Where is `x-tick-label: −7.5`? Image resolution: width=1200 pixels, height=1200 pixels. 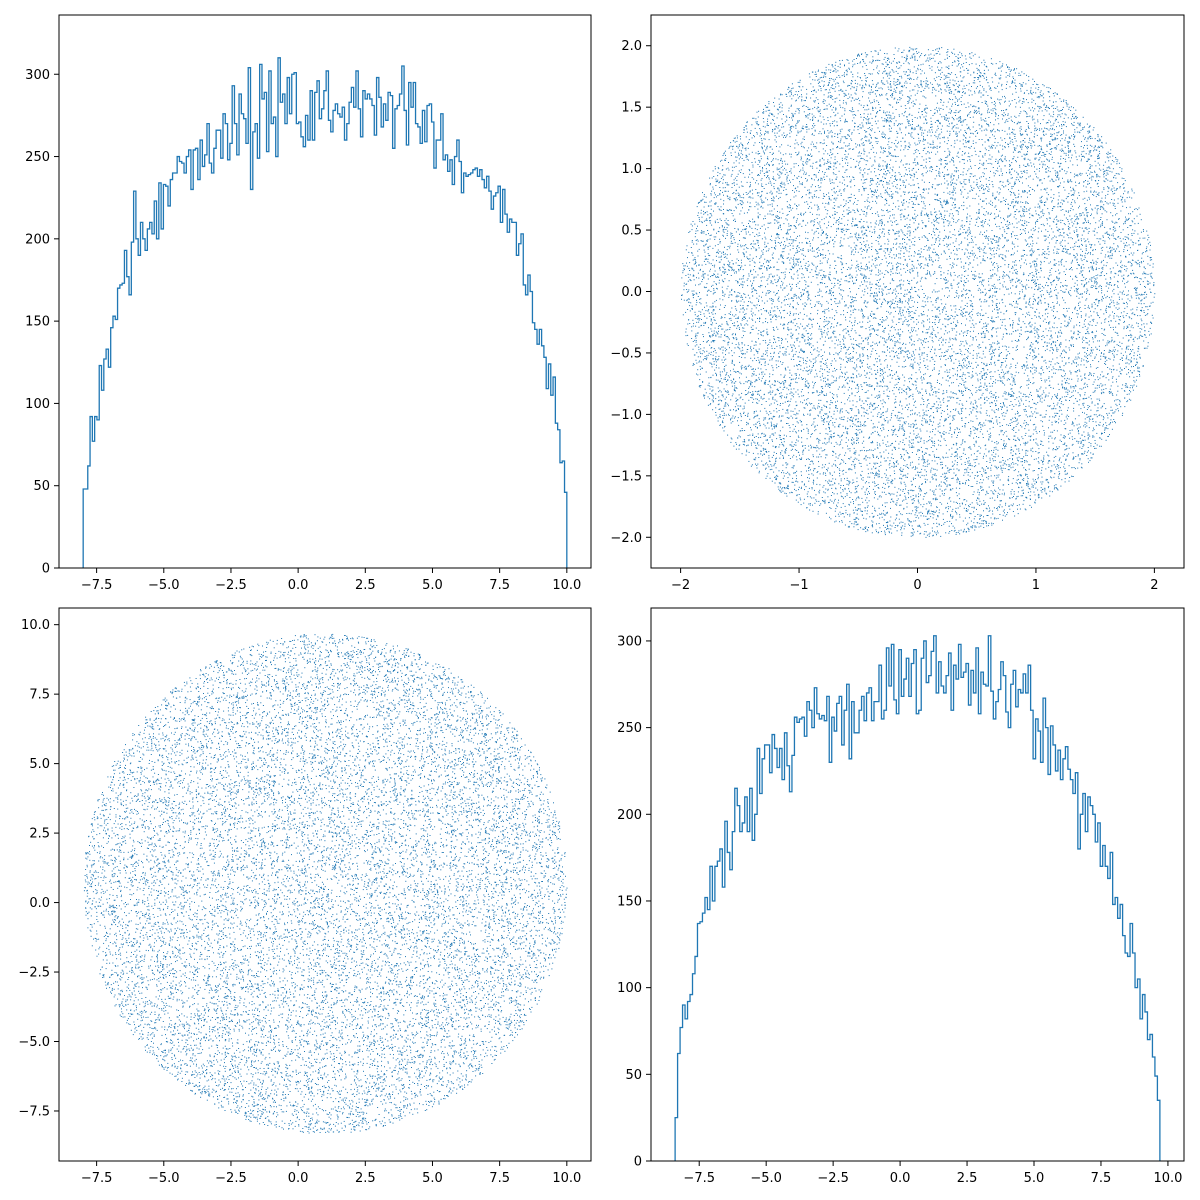 x-tick-label: −7.5 is located at coordinates (97, 585).